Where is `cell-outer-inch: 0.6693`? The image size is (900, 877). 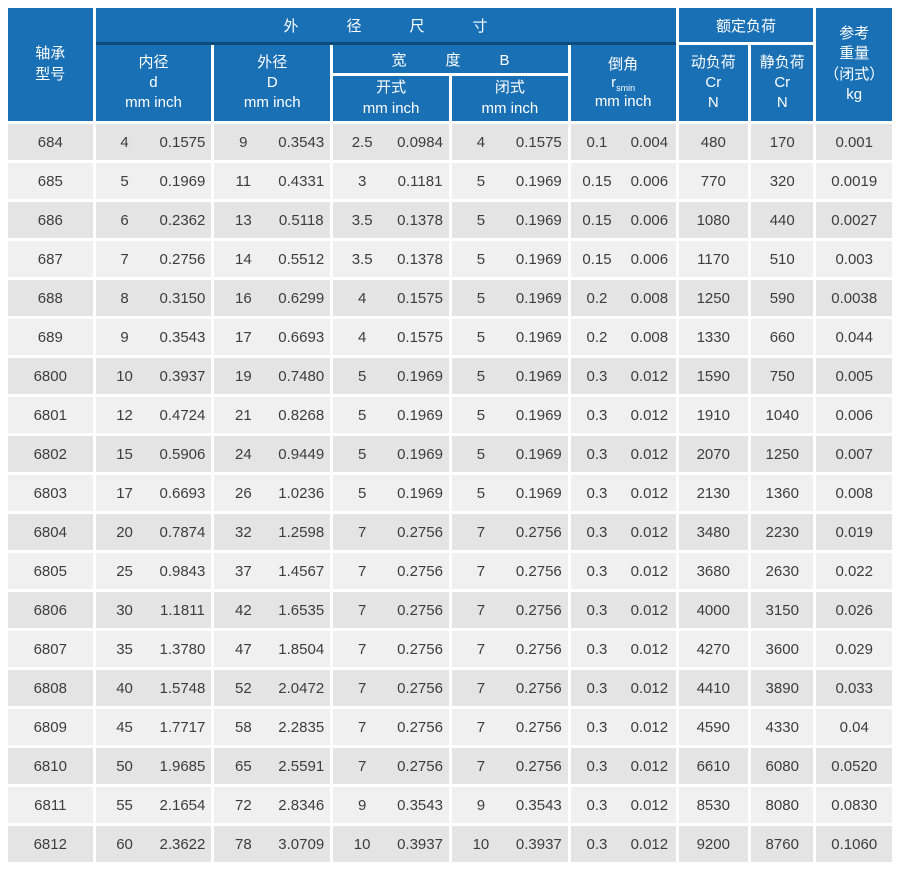 cell-outer-inch: 0.6693 is located at coordinates (301, 337).